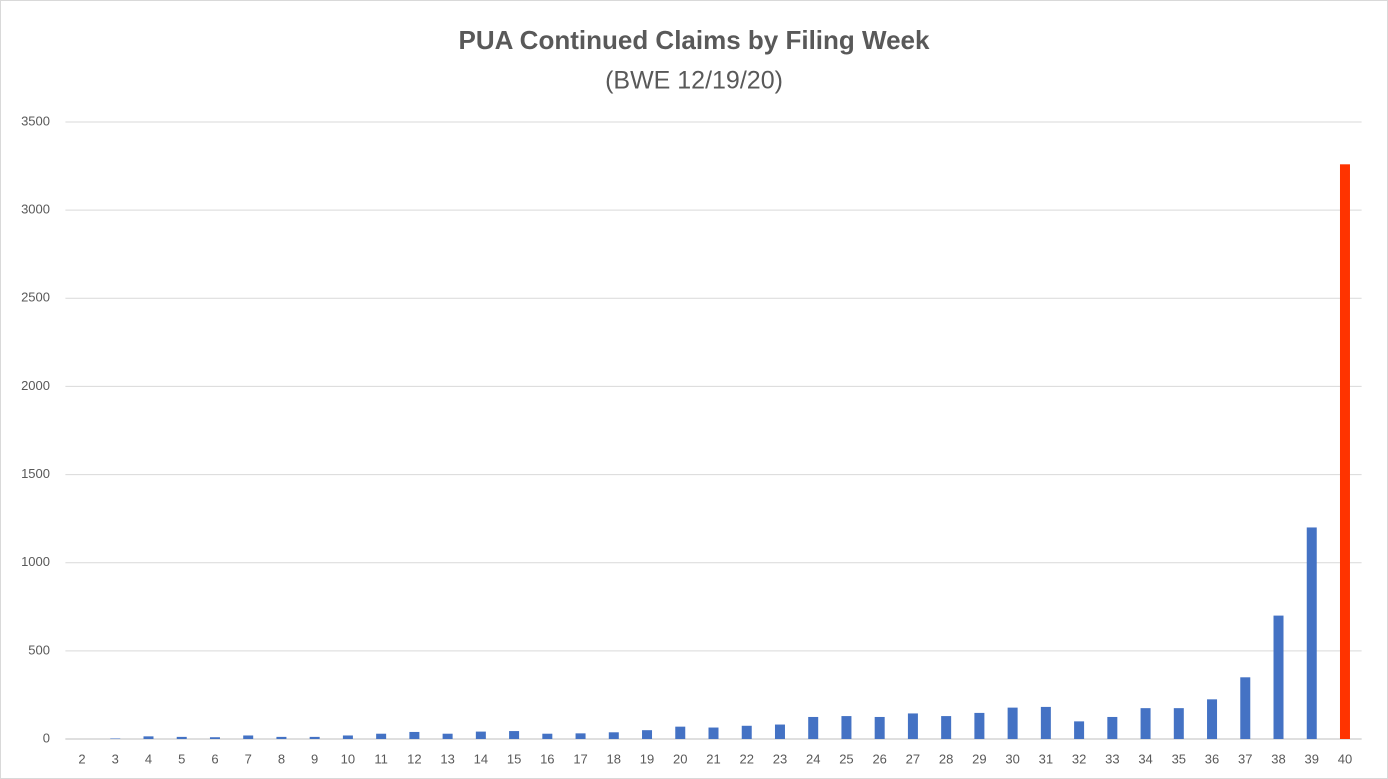 The height and width of the screenshot is (779, 1388). I want to click on x-tick-label: 26, so click(879, 758).